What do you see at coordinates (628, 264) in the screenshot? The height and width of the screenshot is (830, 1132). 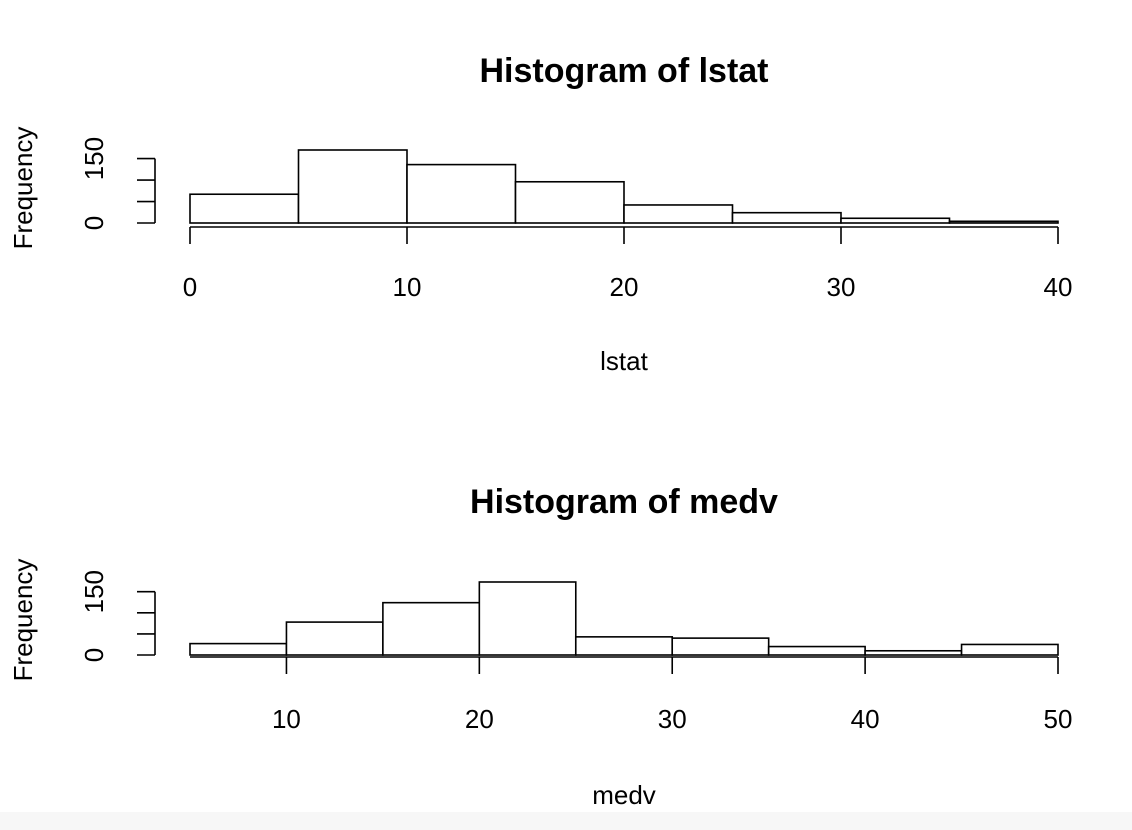 I see `x-axis: 0 10 20 30 40` at bounding box center [628, 264].